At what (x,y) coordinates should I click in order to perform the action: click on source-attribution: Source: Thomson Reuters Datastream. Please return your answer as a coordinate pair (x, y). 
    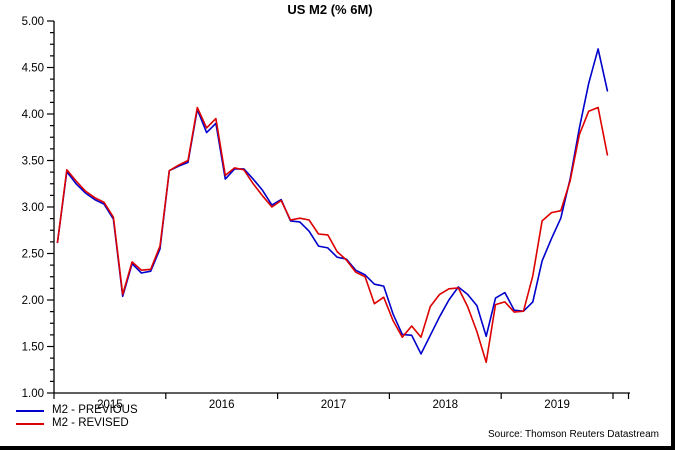
    Looking at the image, I should click on (573, 434).